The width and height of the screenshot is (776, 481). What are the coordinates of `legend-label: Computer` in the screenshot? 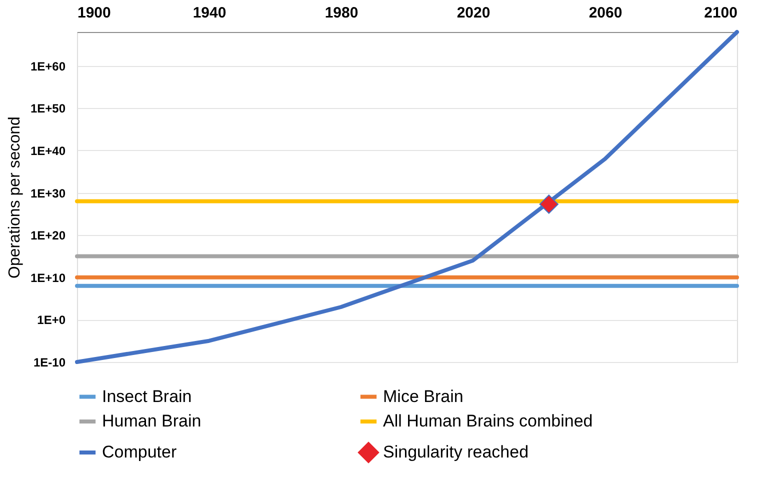 It's located at (139, 452).